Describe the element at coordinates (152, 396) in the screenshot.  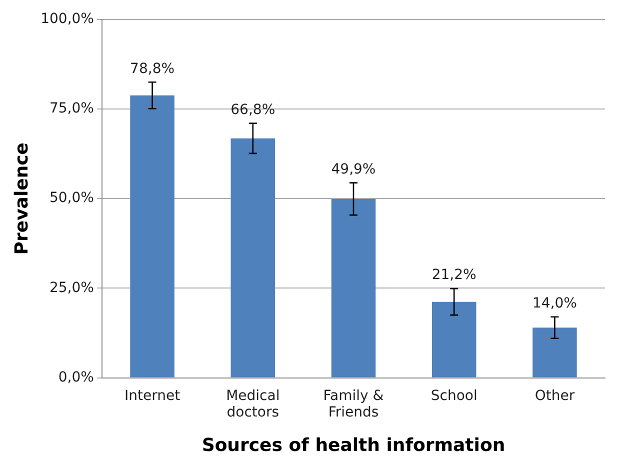
I see `x-tick-label: Internet` at that location.